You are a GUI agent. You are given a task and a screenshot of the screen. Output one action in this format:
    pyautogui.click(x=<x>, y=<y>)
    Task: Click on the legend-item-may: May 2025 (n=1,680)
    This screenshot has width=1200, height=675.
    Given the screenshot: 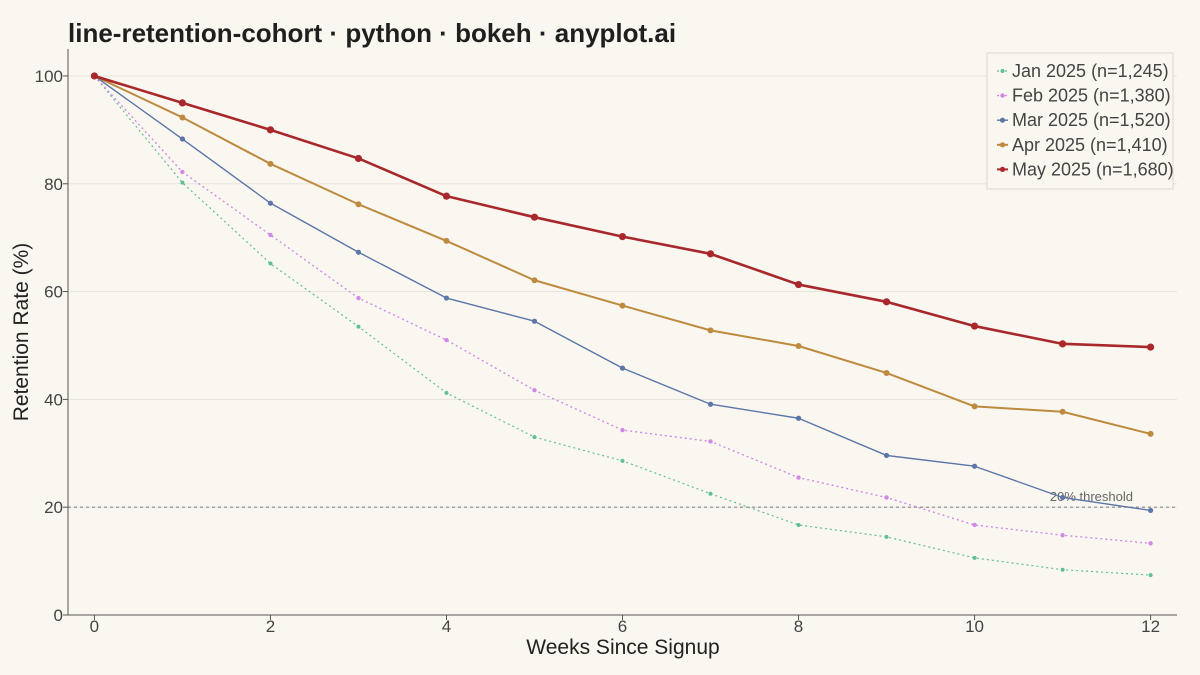 What is the action you would take?
    pyautogui.click(x=1085, y=169)
    